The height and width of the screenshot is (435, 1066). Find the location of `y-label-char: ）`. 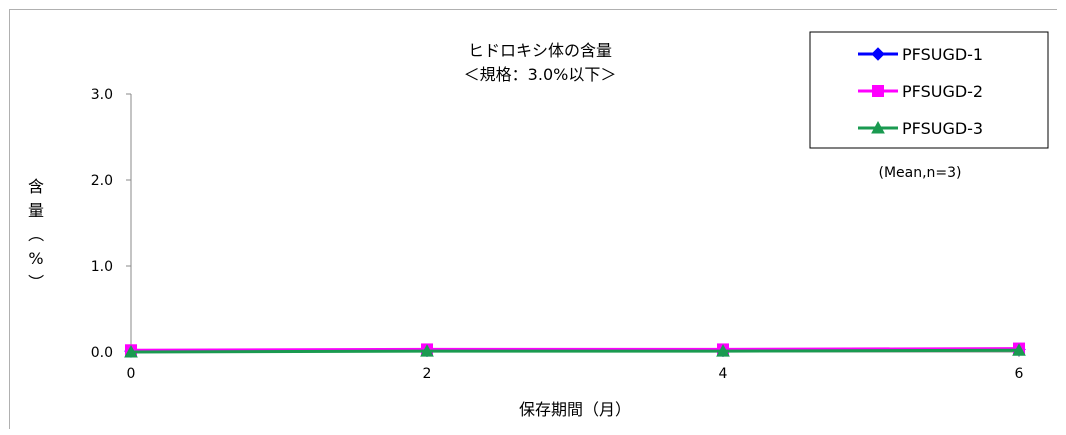

y-label-char: ） is located at coordinates (35, 282).